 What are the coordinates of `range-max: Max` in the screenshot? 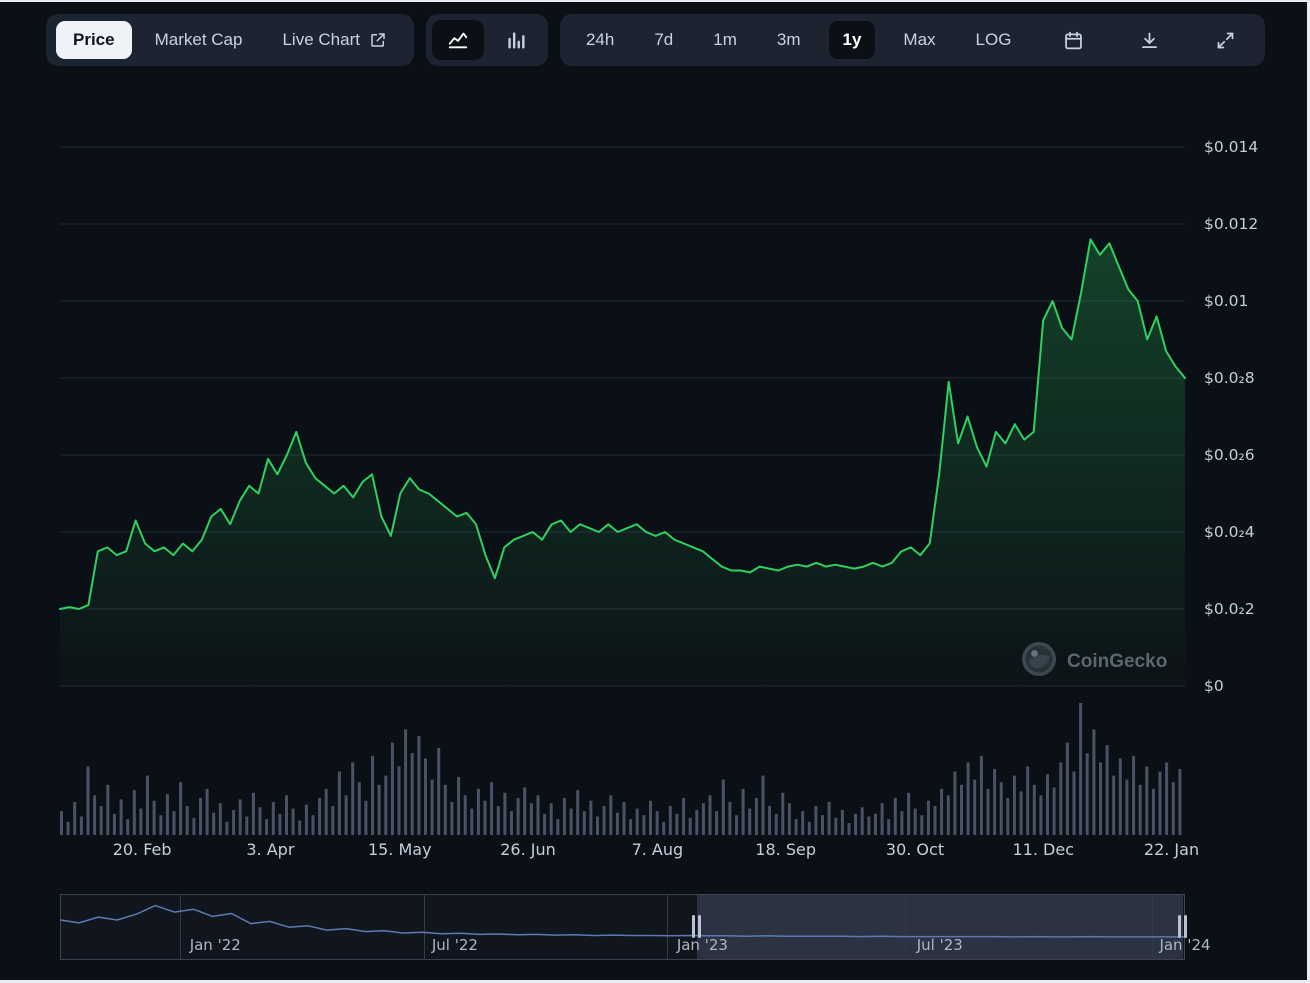 It's located at (919, 40).